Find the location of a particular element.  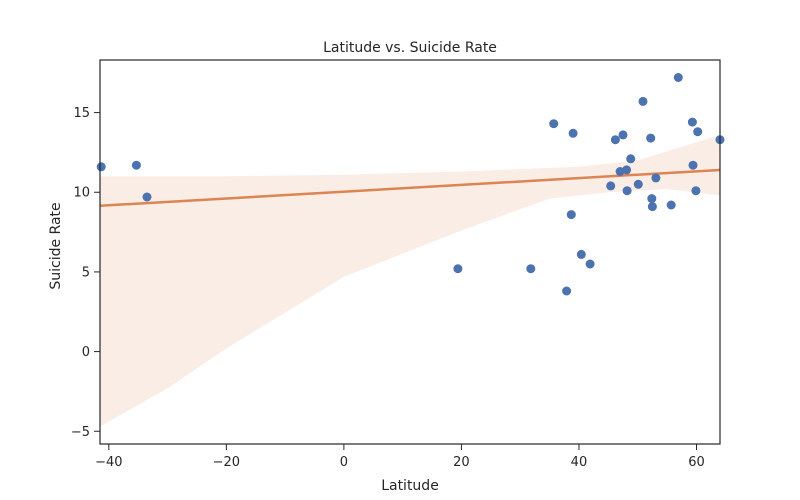

x-tick-label: 60 is located at coordinates (696, 462).